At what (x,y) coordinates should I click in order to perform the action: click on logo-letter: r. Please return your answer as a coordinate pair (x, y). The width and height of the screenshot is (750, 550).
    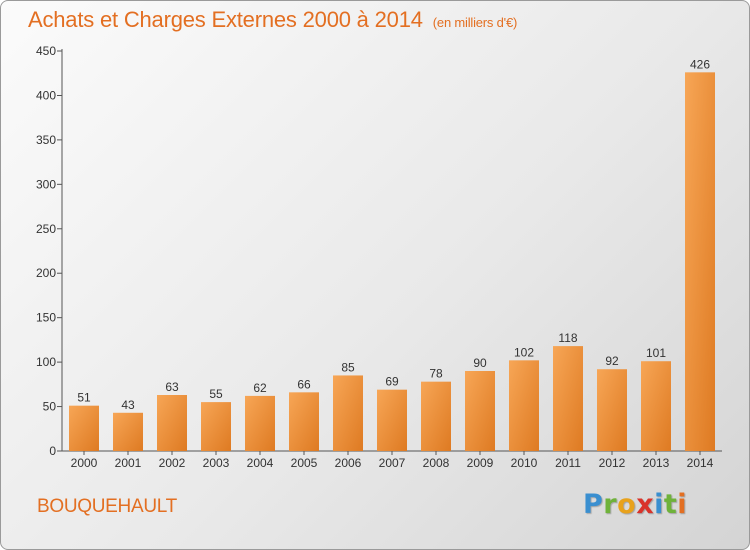
    Looking at the image, I should click on (610, 504).